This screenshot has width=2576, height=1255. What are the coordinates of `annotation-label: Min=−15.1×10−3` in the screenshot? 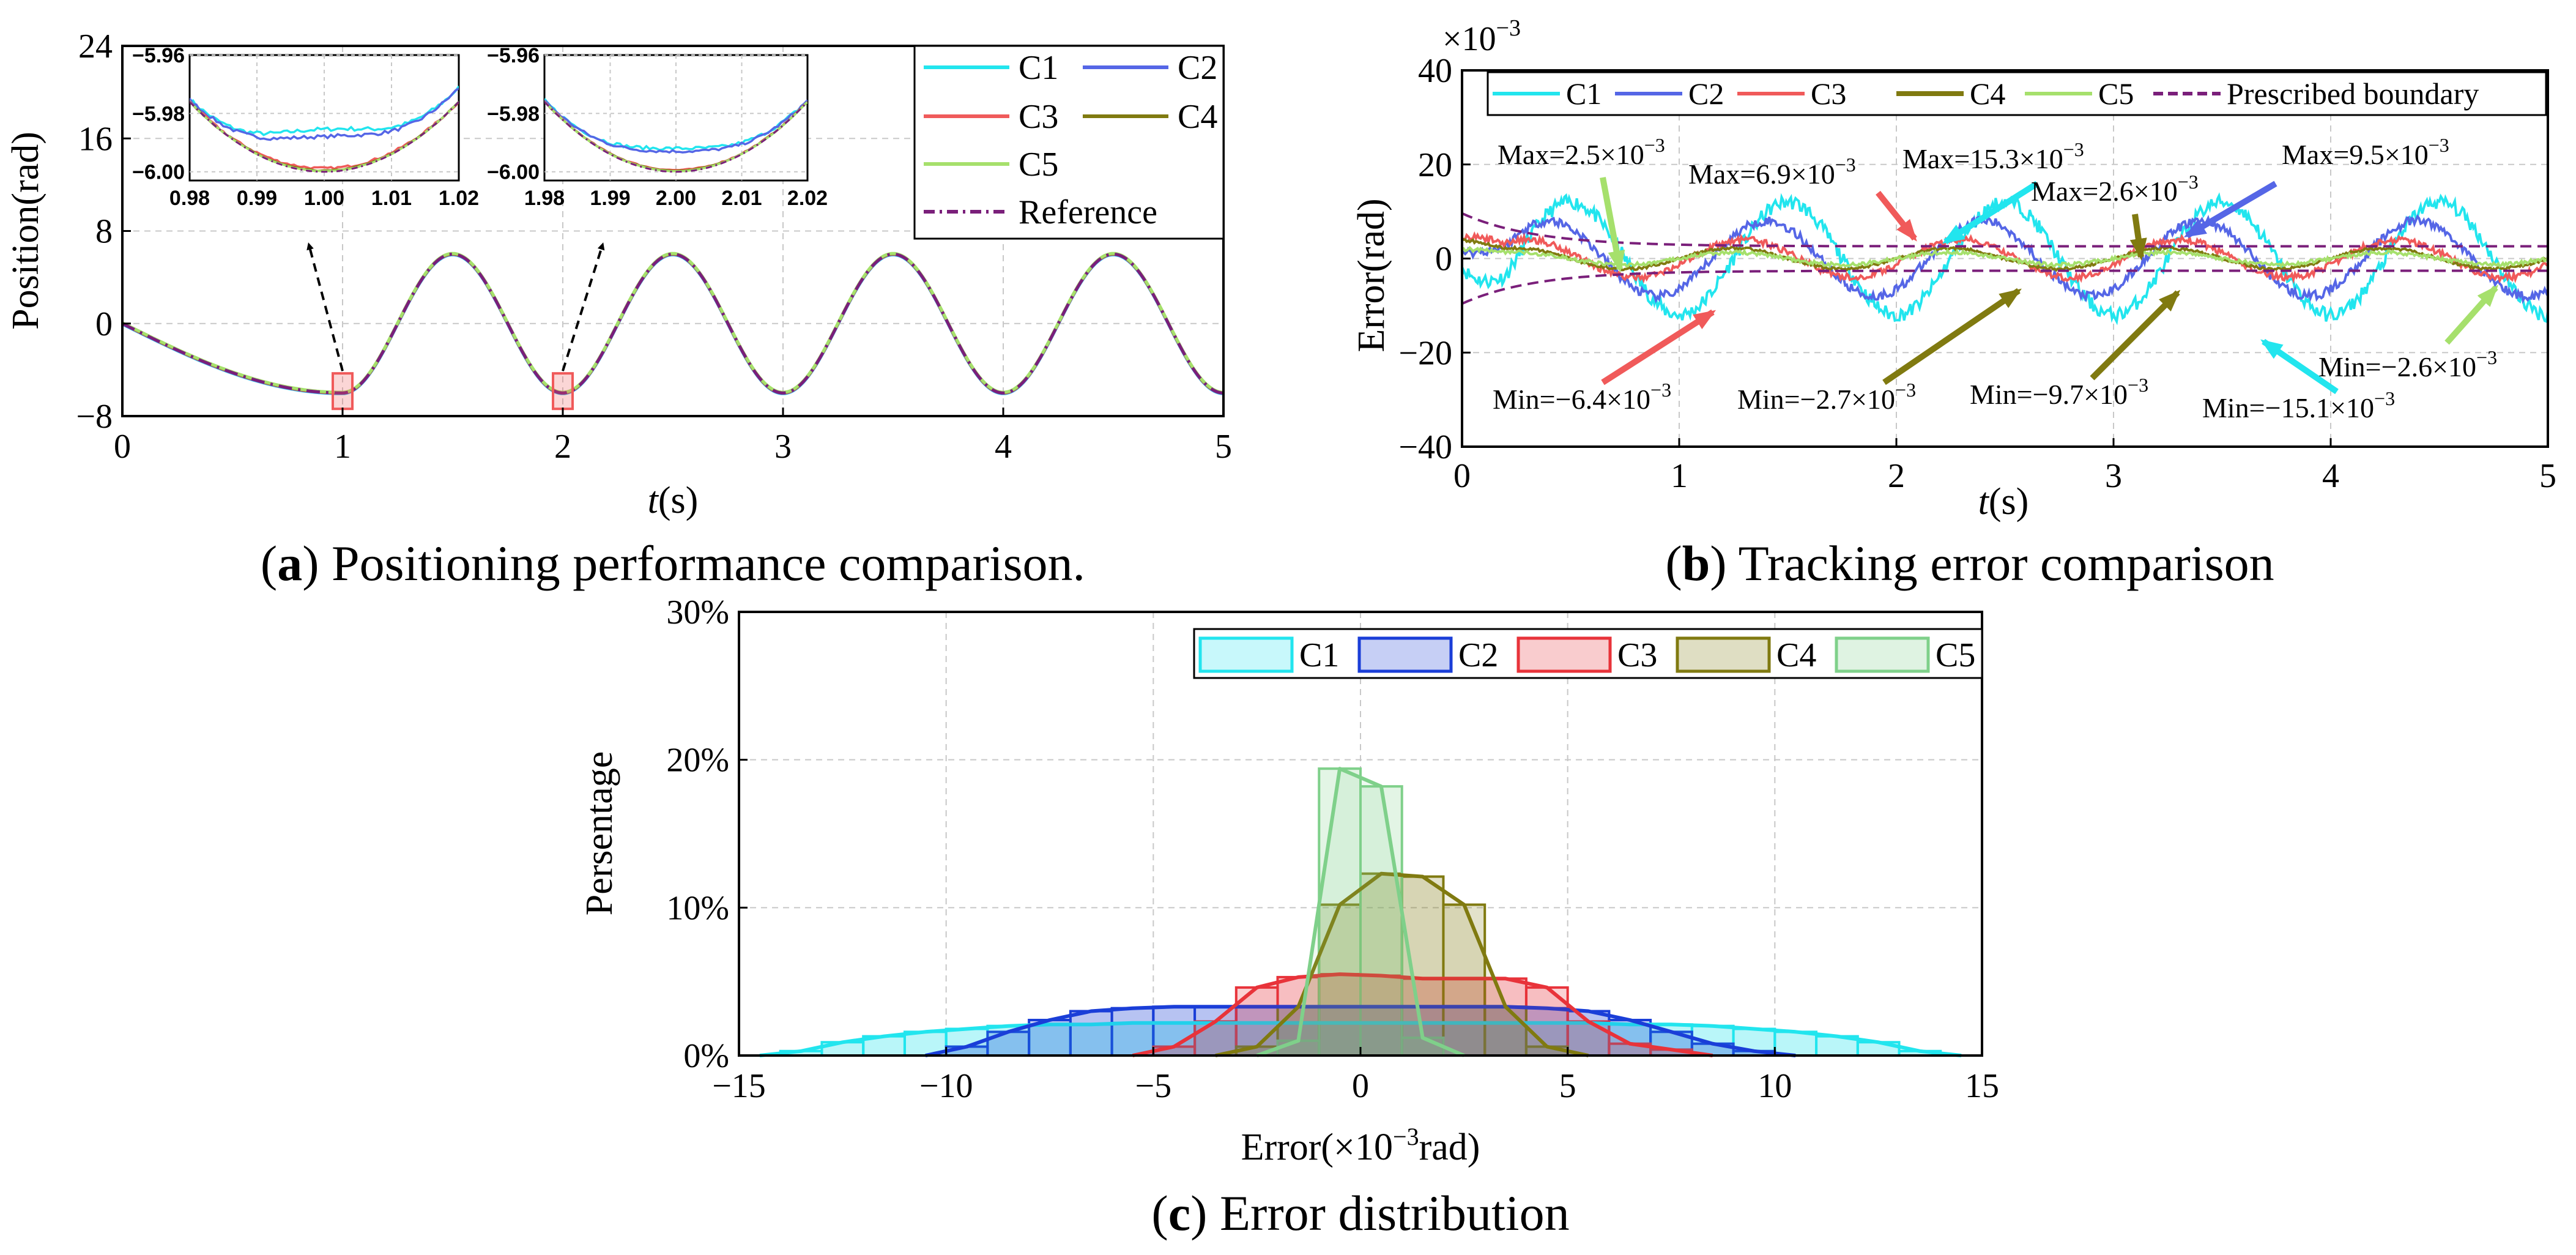 It's located at (2298, 405).